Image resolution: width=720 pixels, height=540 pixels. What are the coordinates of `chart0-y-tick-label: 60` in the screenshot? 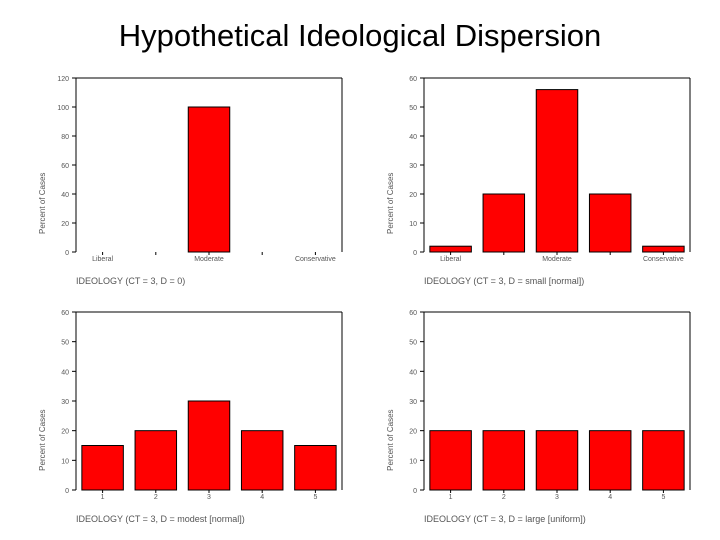 It's located at (65, 166).